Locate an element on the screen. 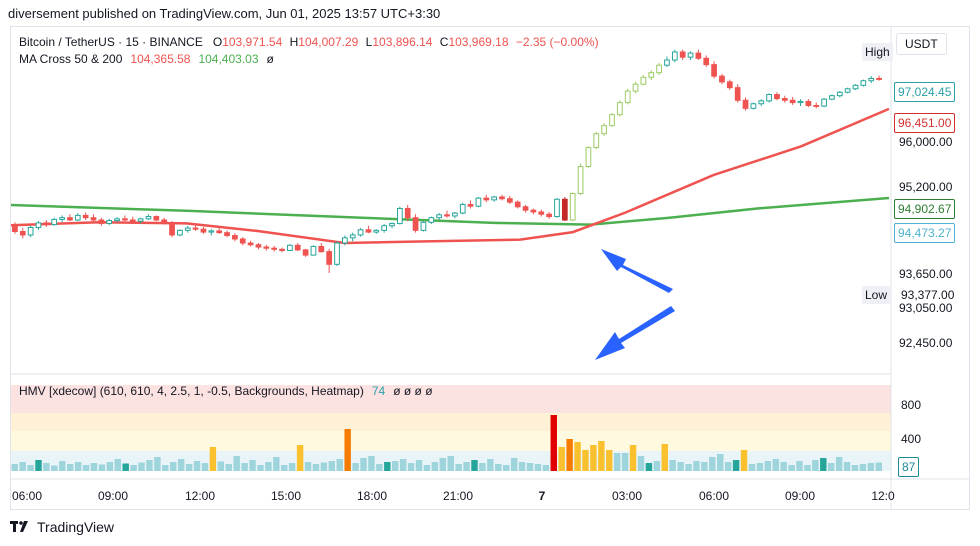 This screenshot has width=980, height=546. ma-legend: MA Cross 50 & 200 104,365.58 104,403.03 ø is located at coordinates (148, 59).